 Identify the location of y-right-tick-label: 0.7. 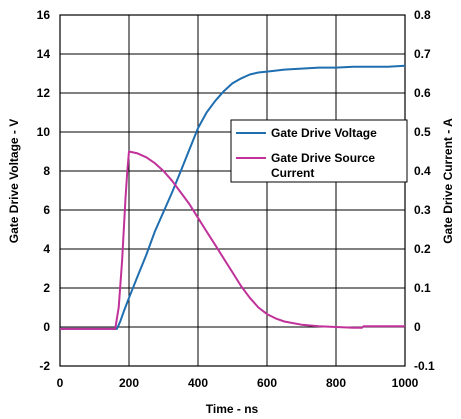
(422, 54).